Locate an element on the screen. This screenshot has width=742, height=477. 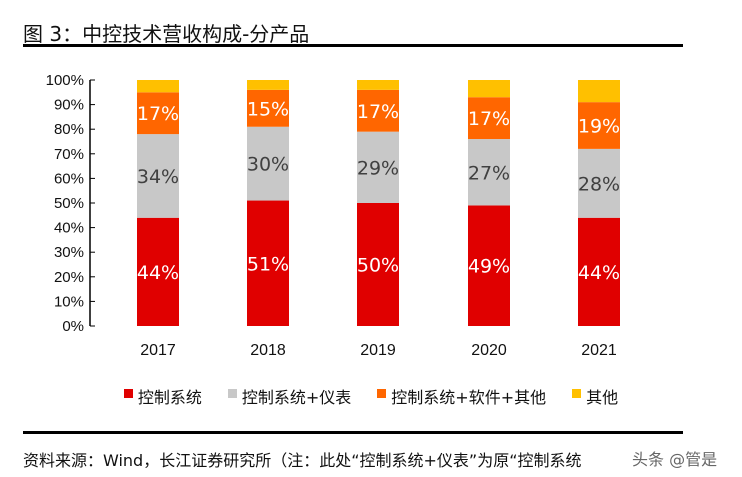
data-label: 34% is located at coordinates (158, 177).